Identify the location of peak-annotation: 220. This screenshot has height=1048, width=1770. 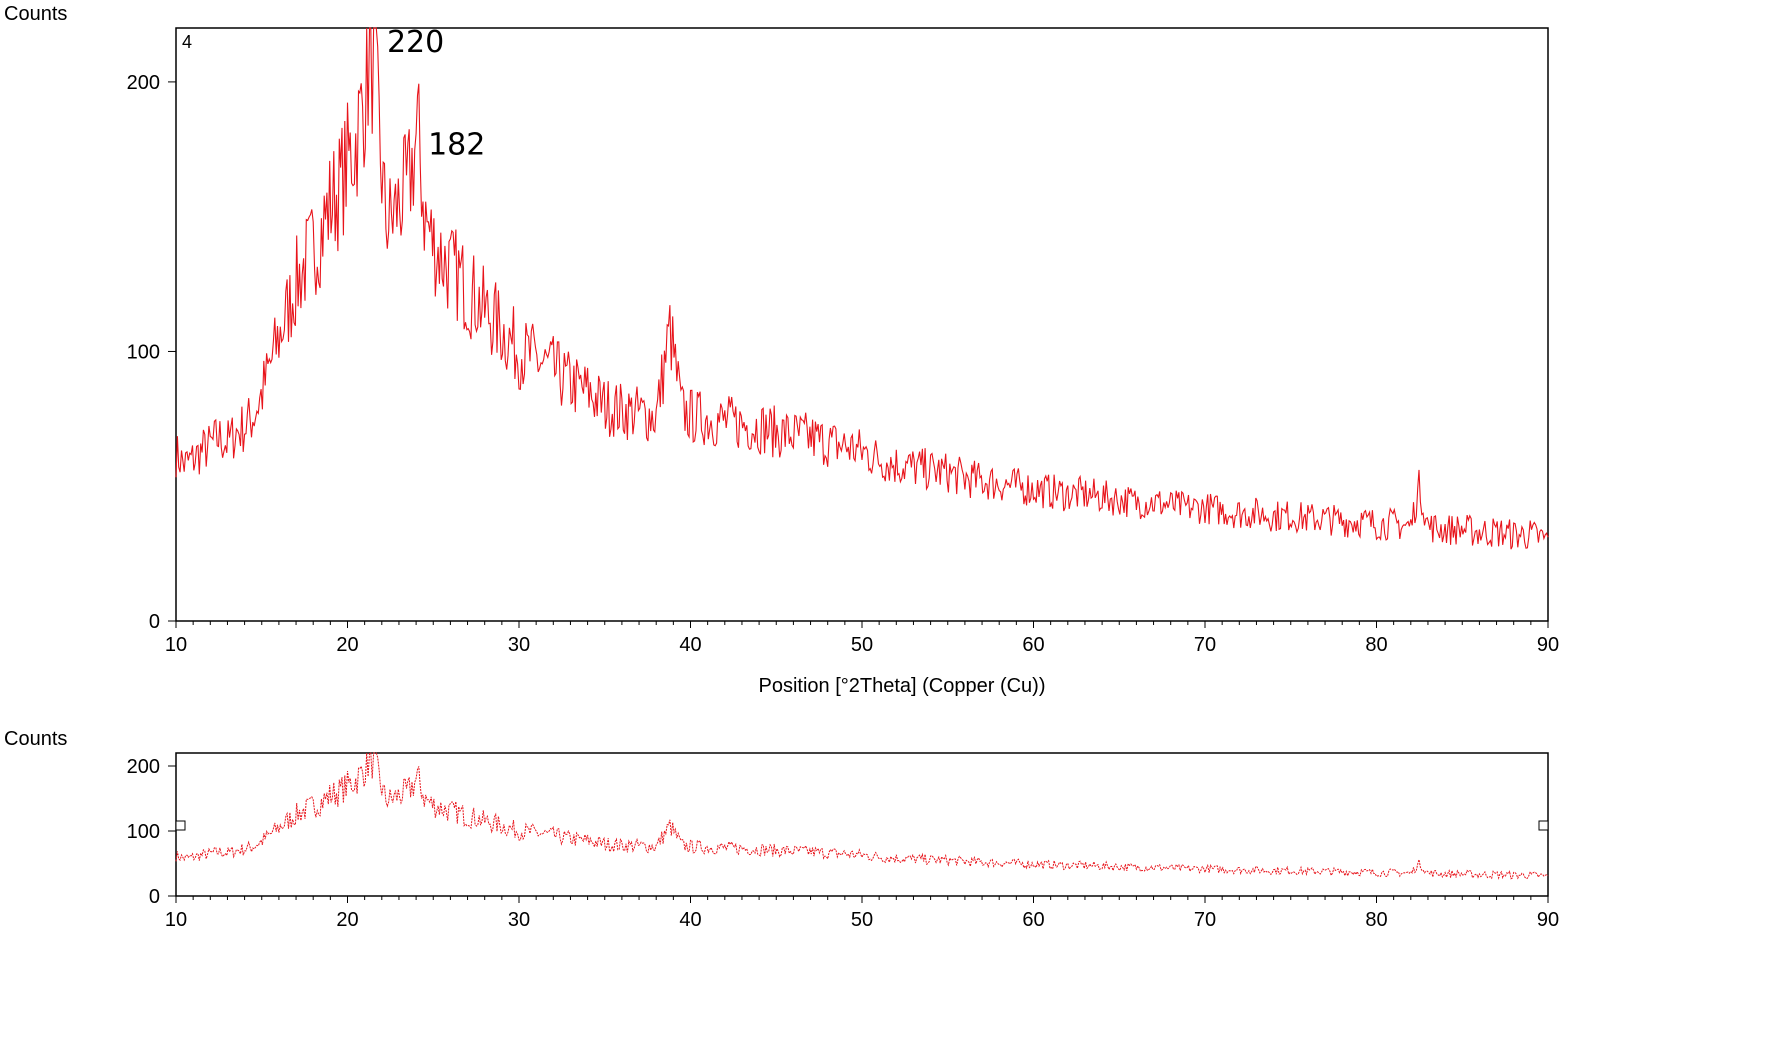
(415, 42).